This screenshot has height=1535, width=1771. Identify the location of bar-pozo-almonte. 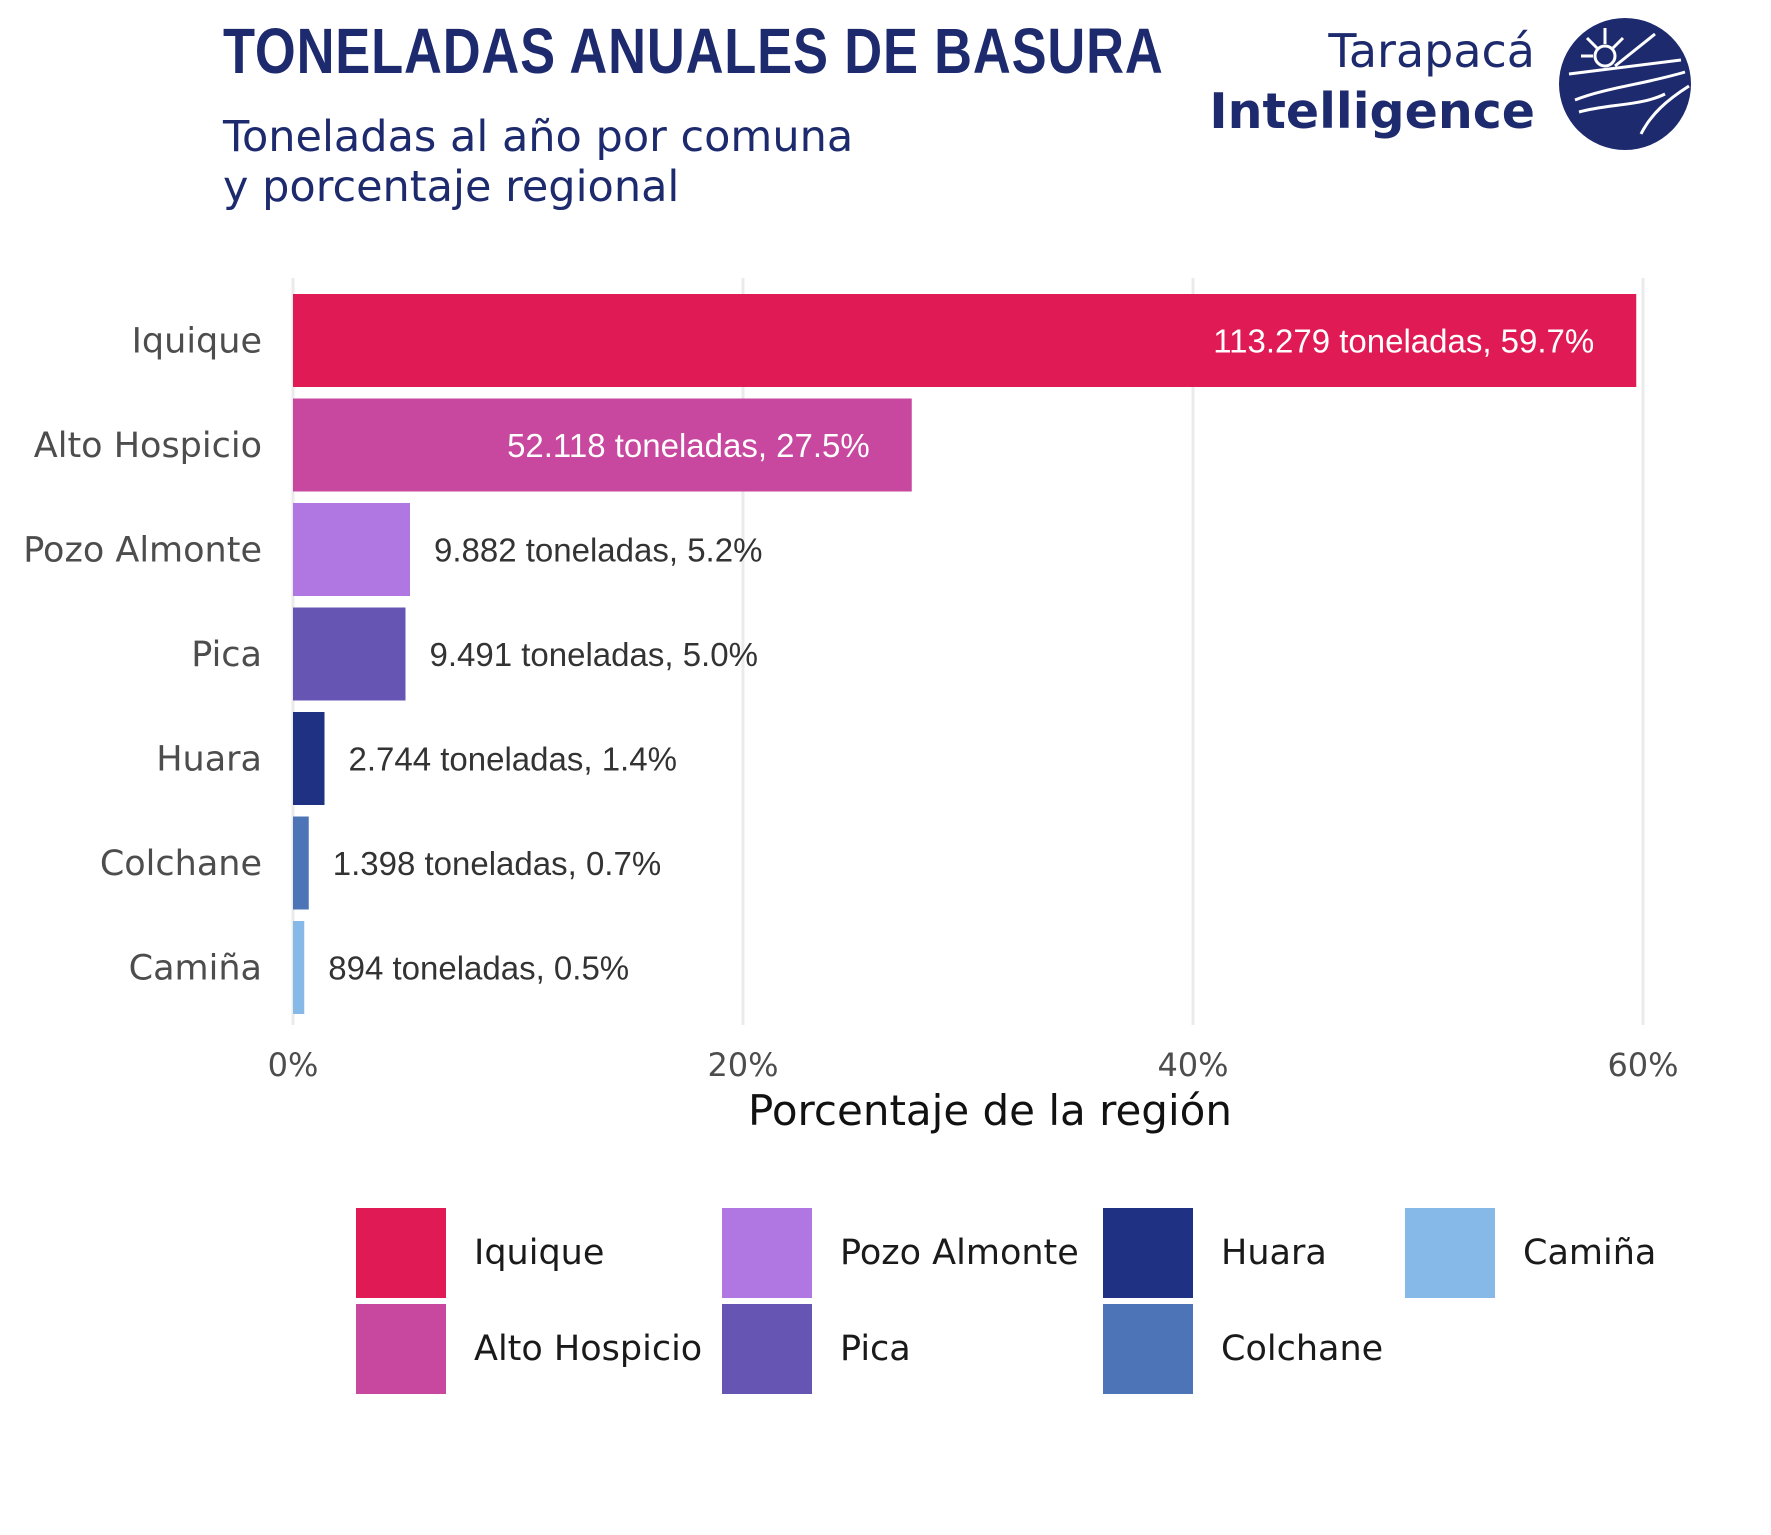
(351, 549).